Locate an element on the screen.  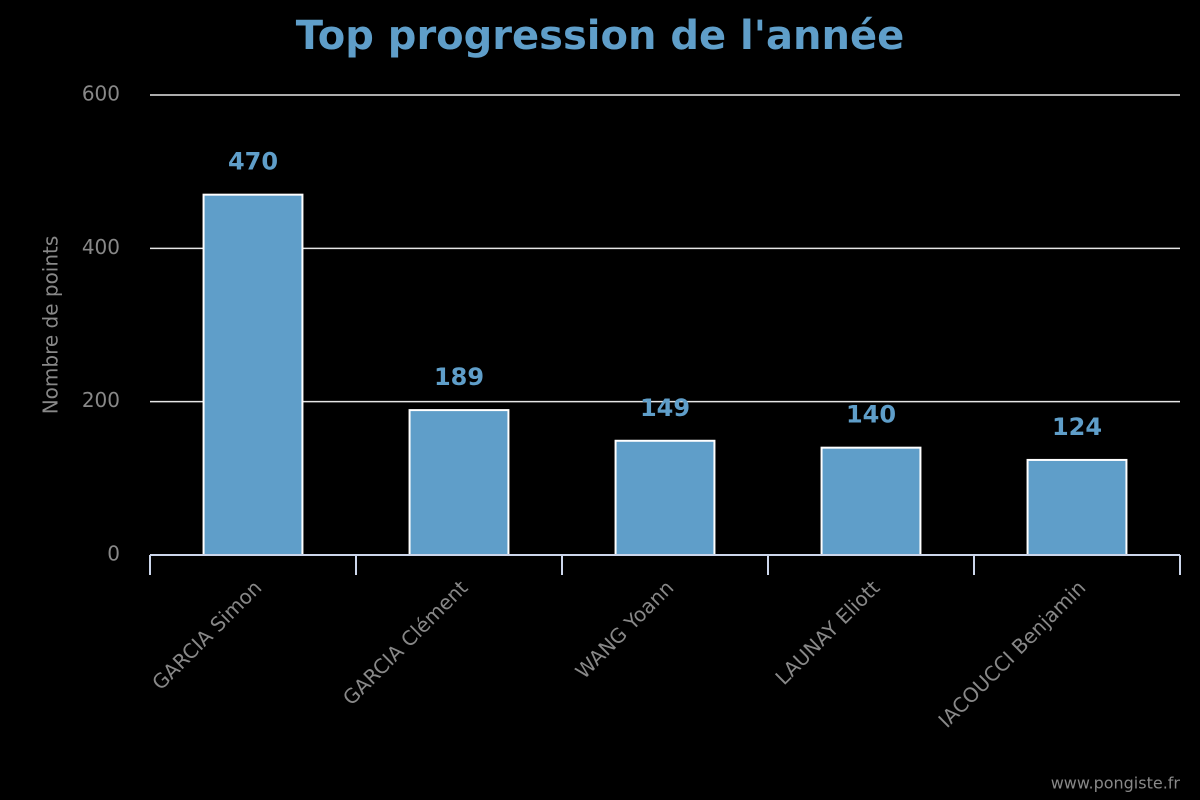
x-tick-label: IACOUCCI Benjamin is located at coordinates (1011, 653).